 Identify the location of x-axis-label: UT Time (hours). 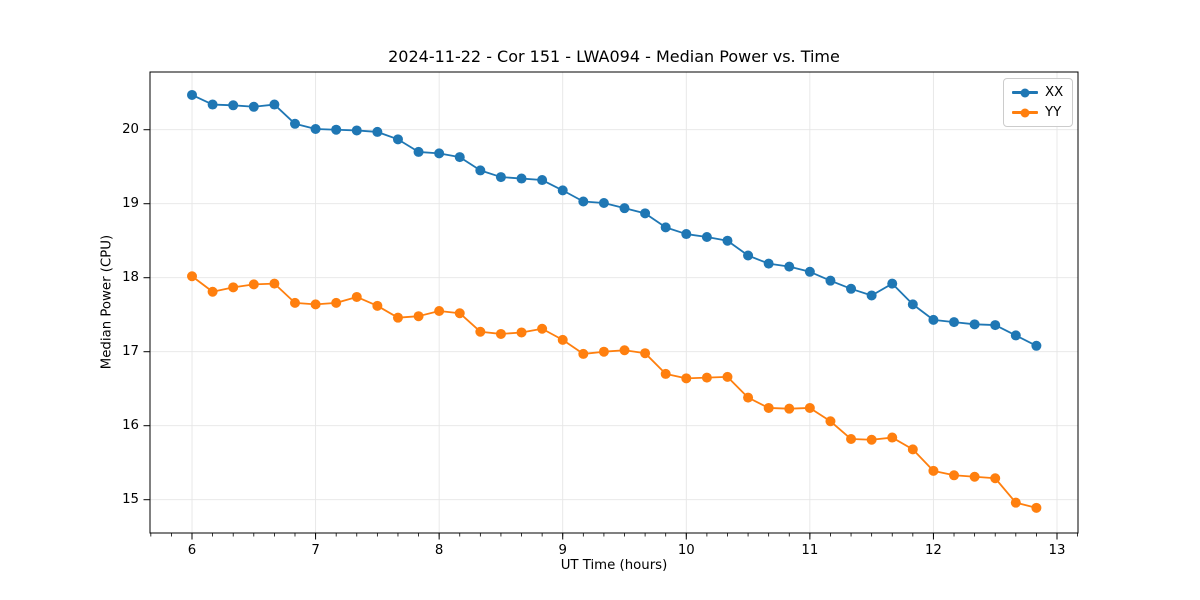
(614, 565).